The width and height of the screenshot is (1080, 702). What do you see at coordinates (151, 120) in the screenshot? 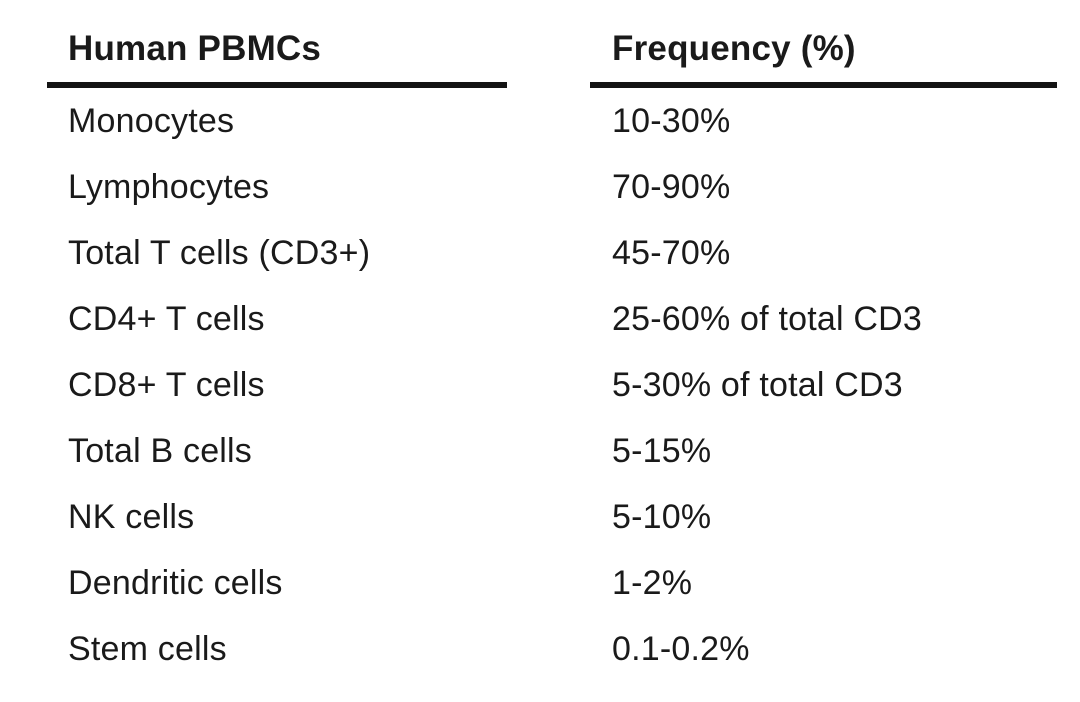
I see `cell-type-label: Monocytes` at bounding box center [151, 120].